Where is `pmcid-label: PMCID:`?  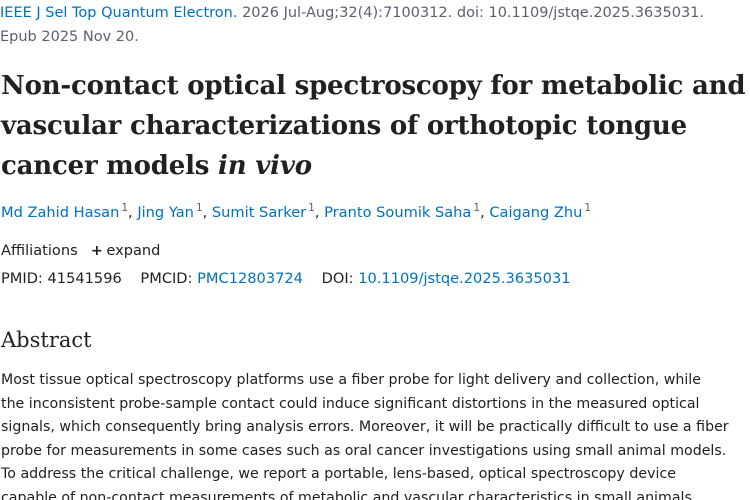 pmcid-label: PMCID: is located at coordinates (166, 278).